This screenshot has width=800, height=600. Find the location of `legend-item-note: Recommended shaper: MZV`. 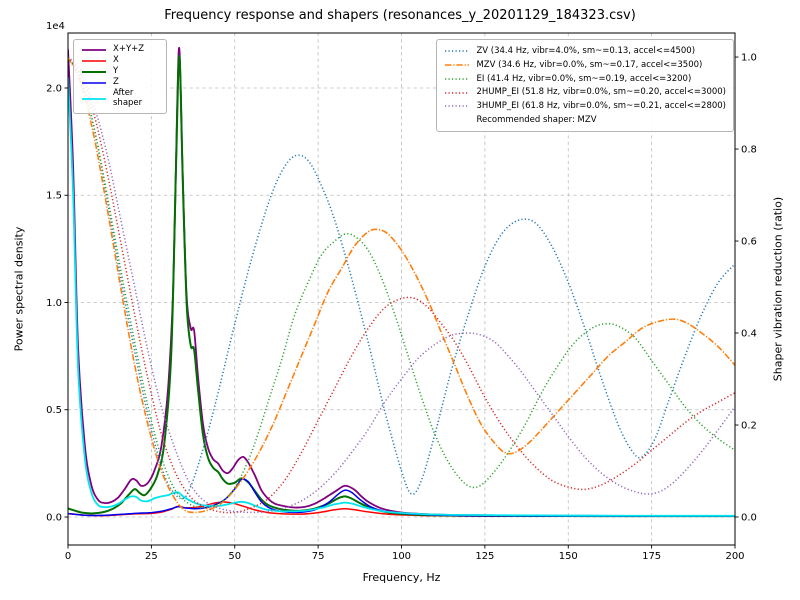

legend-item-note: Recommended shaper: MZV is located at coordinates (585, 120).